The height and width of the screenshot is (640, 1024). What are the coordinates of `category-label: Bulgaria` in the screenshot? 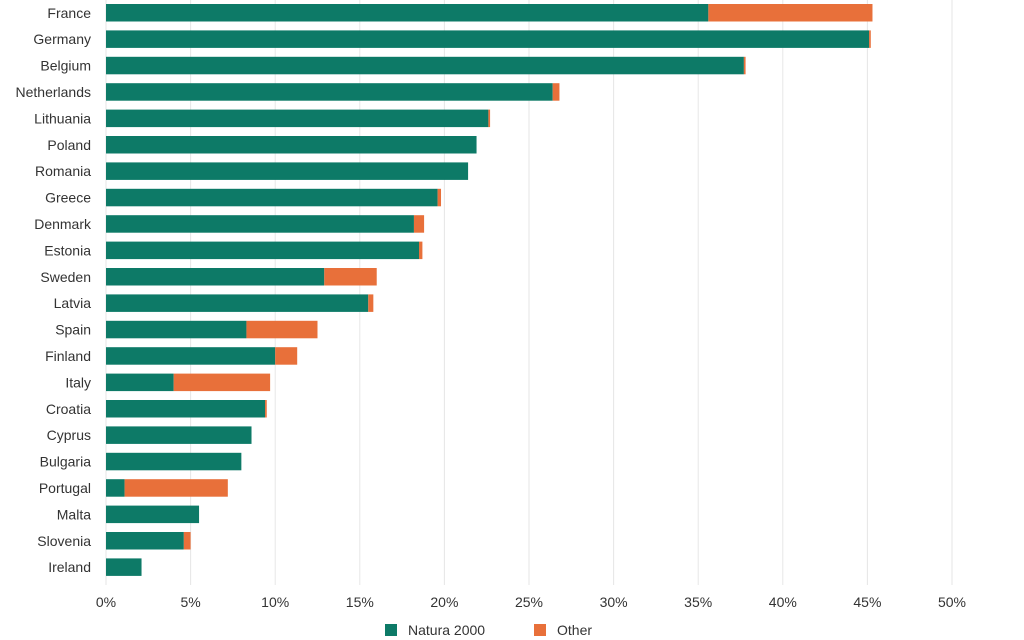 It's located at (66, 462).